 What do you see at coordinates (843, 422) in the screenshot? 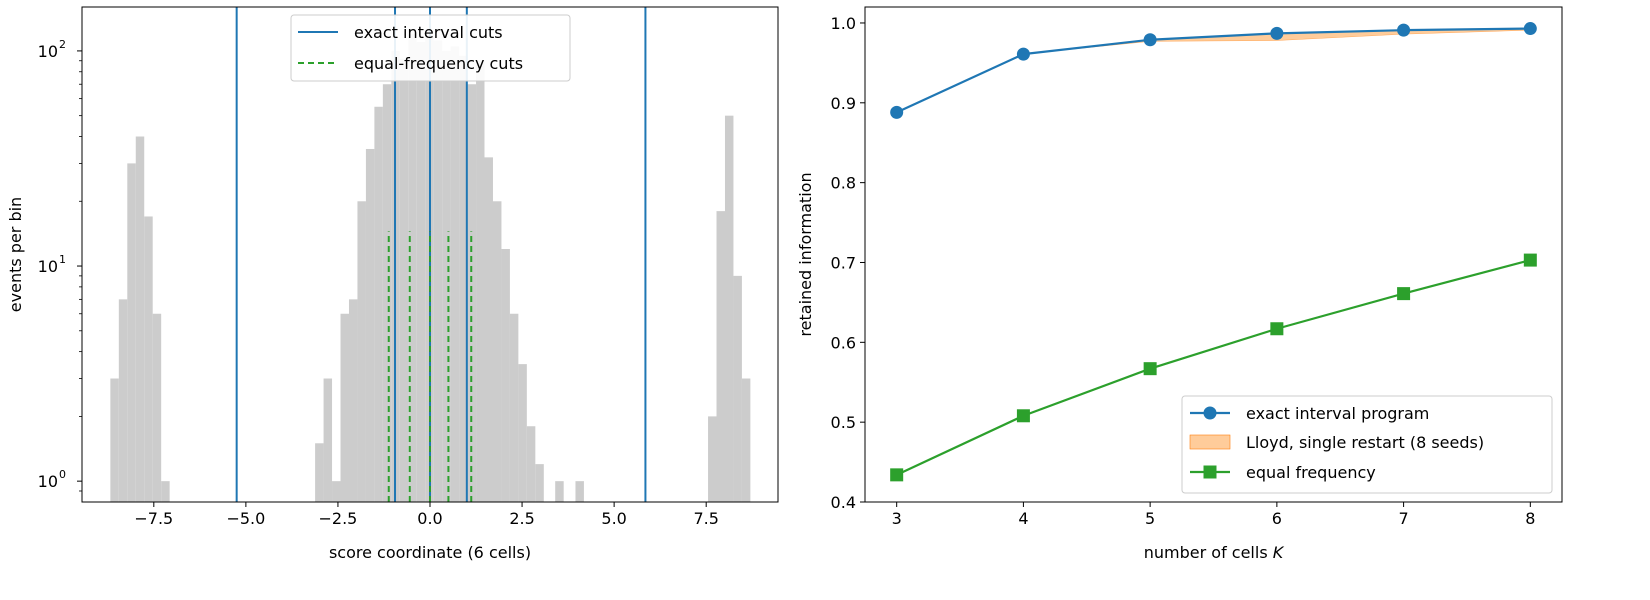
I see `y-tick-label: 0.5` at bounding box center [843, 422].